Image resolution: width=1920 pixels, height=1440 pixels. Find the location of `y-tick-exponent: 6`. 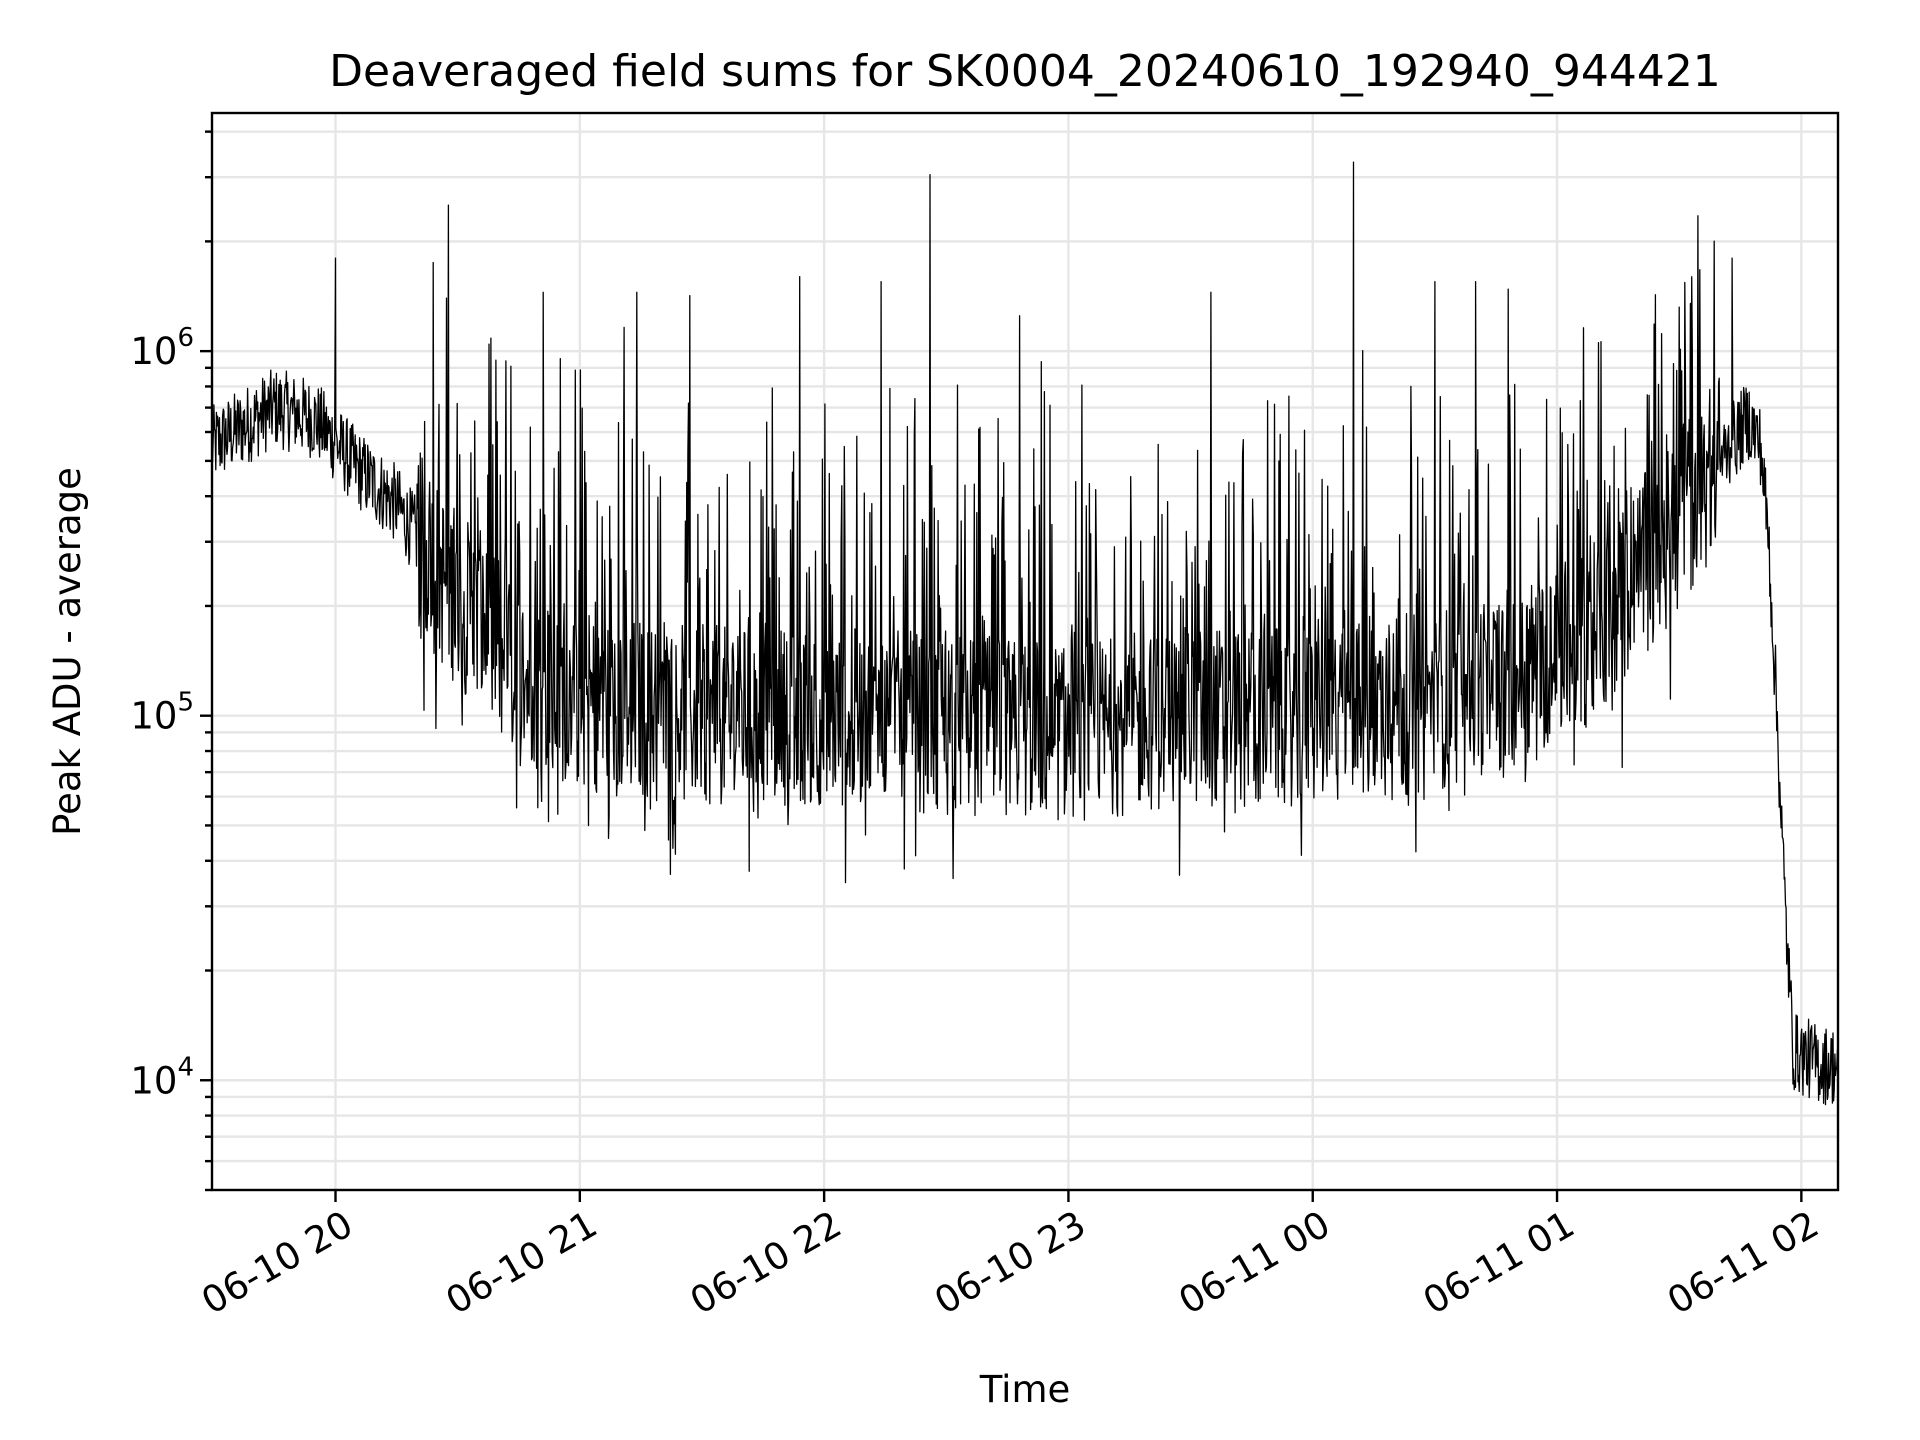

y-tick-exponent: 6 is located at coordinates (185, 338).